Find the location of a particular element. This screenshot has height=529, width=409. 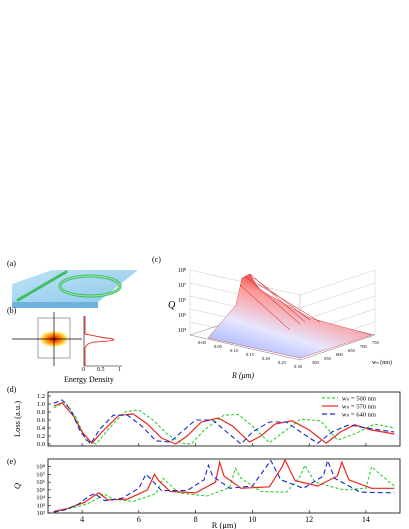

y-tick-label: 0.6 is located at coordinates (41, 420).